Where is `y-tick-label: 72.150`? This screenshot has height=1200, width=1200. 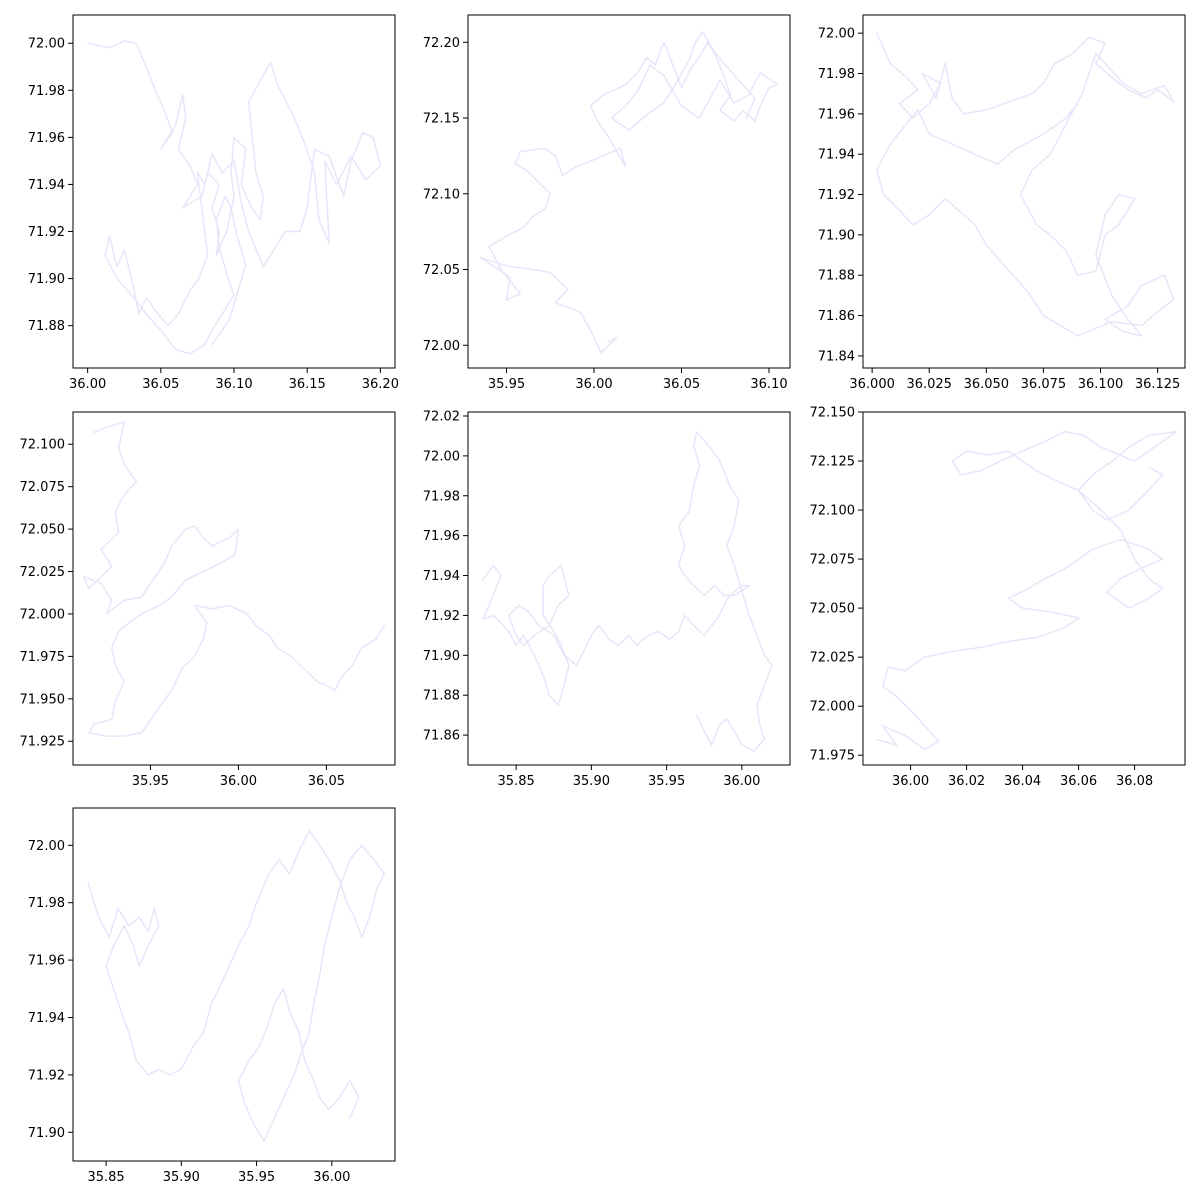
y-tick-label: 72.150 is located at coordinates (833, 413).